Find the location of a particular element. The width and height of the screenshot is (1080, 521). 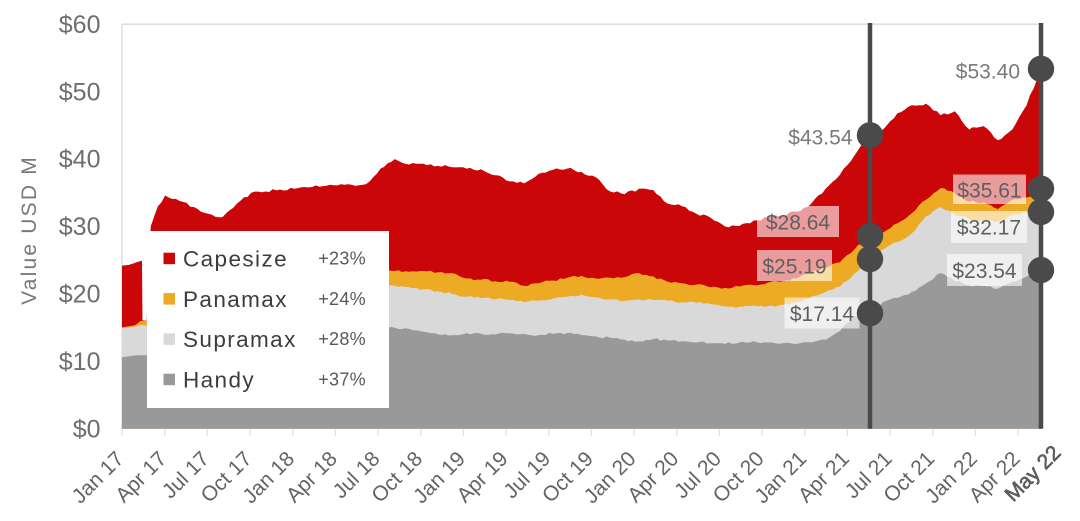

svg-text: $50 is located at coordinates (80, 92).